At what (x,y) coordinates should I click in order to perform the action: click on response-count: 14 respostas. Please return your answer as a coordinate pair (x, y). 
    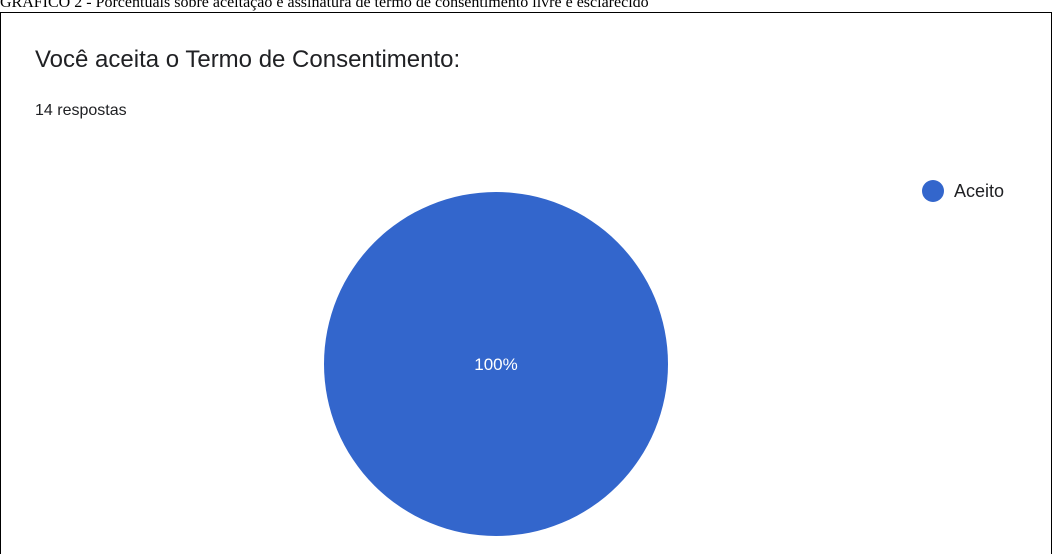
    Looking at the image, I should click on (81, 110).